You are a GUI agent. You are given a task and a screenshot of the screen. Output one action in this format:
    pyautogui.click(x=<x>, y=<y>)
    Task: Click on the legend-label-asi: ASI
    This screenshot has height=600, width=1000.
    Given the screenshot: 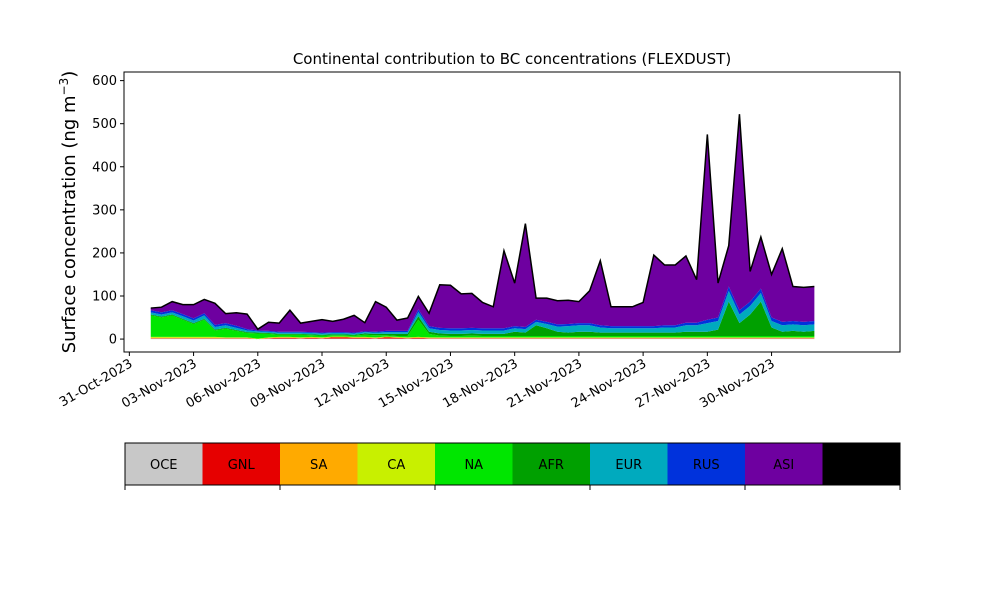 What is the action you would take?
    pyautogui.click(x=783, y=465)
    